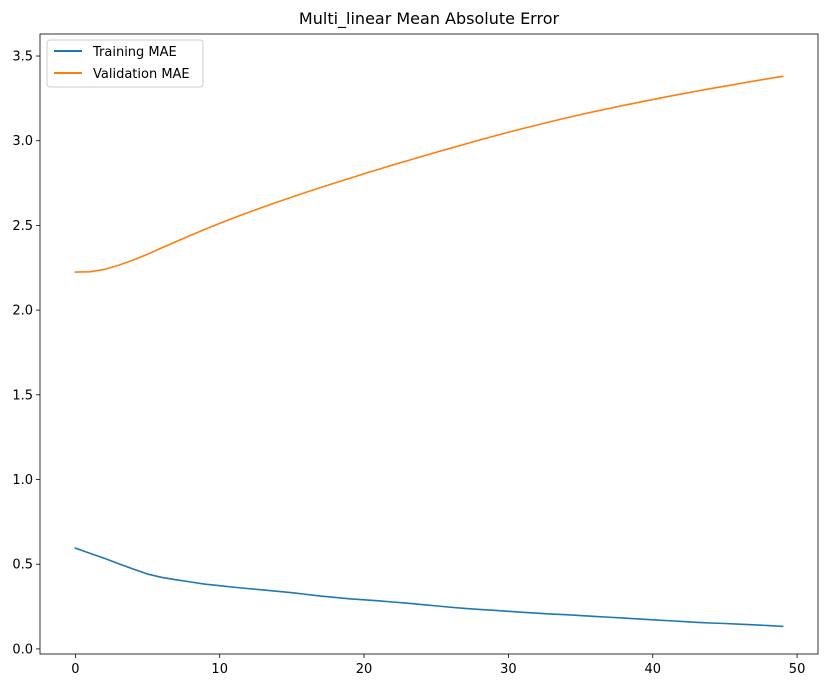 This screenshot has width=826, height=682. Describe the element at coordinates (22, 311) in the screenshot. I see `y-tick-label: 2.0` at that location.